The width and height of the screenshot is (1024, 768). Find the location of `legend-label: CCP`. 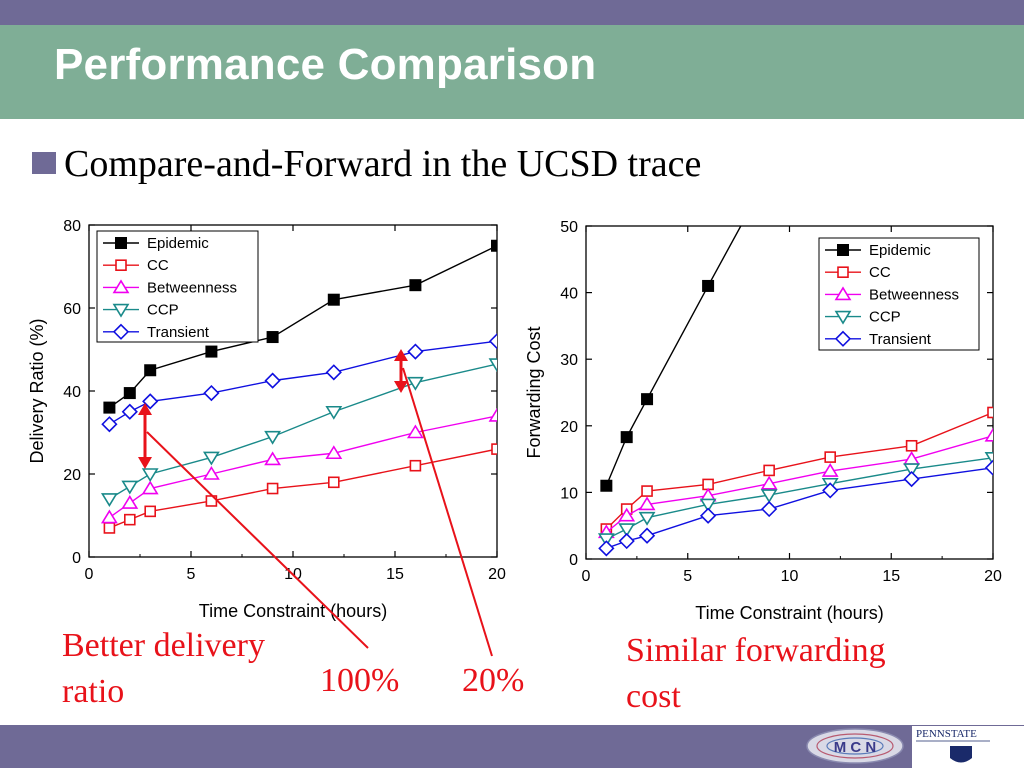

legend-label: CCP is located at coordinates (885, 317).